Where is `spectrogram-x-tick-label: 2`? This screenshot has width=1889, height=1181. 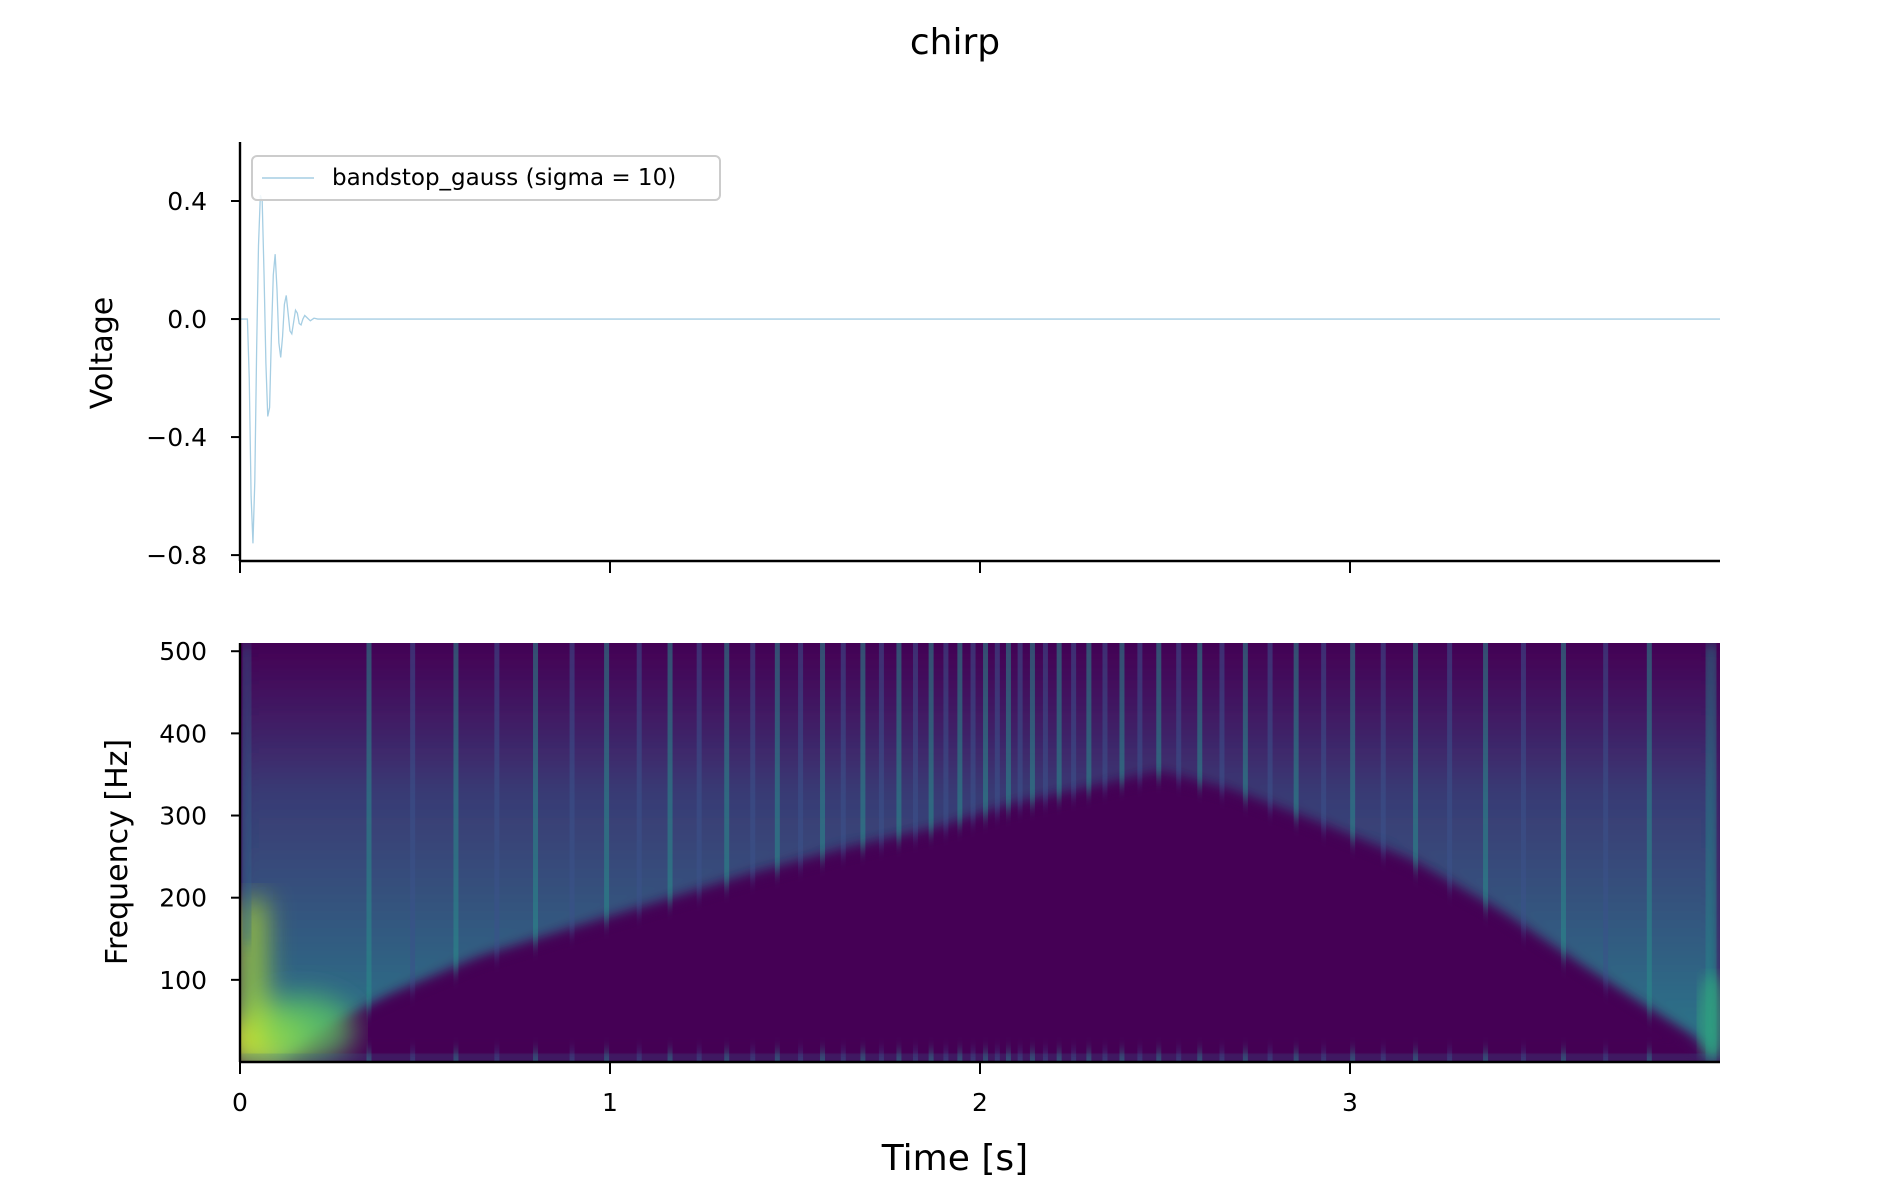
spectrogram-x-tick-label: 2 is located at coordinates (980, 1102).